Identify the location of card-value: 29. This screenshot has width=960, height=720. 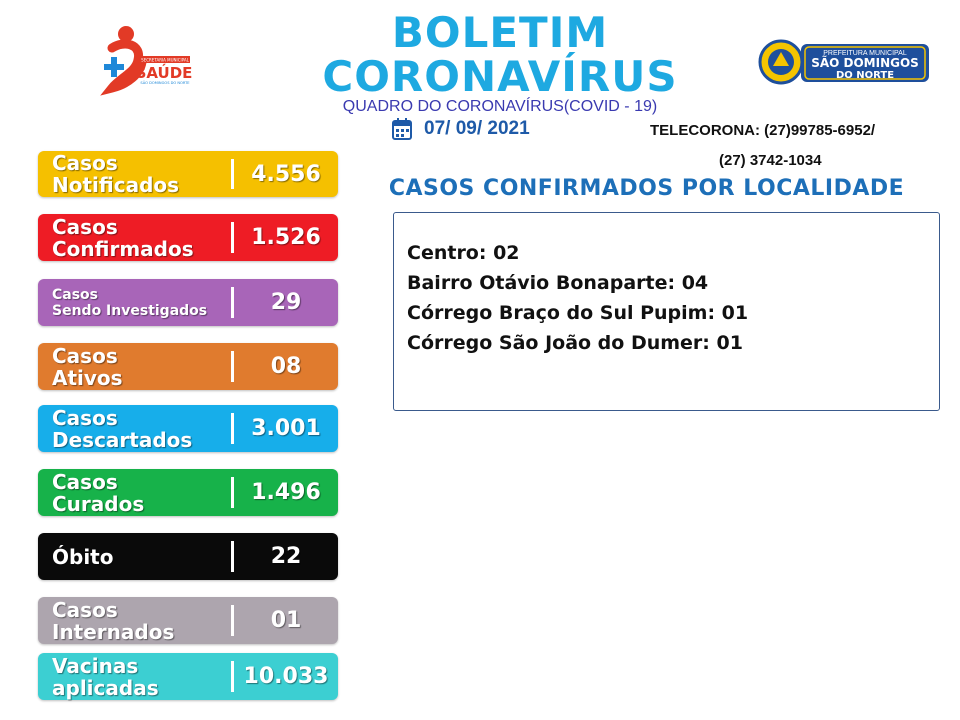
(286, 302).